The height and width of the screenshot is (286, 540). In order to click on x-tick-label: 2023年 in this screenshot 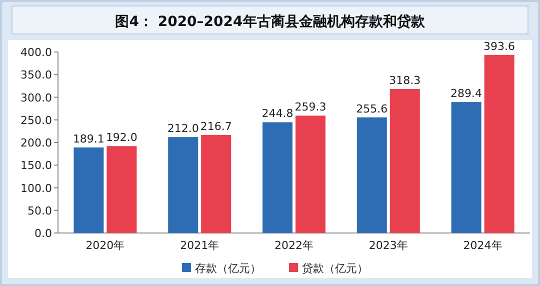, I will do `click(388, 245)`.